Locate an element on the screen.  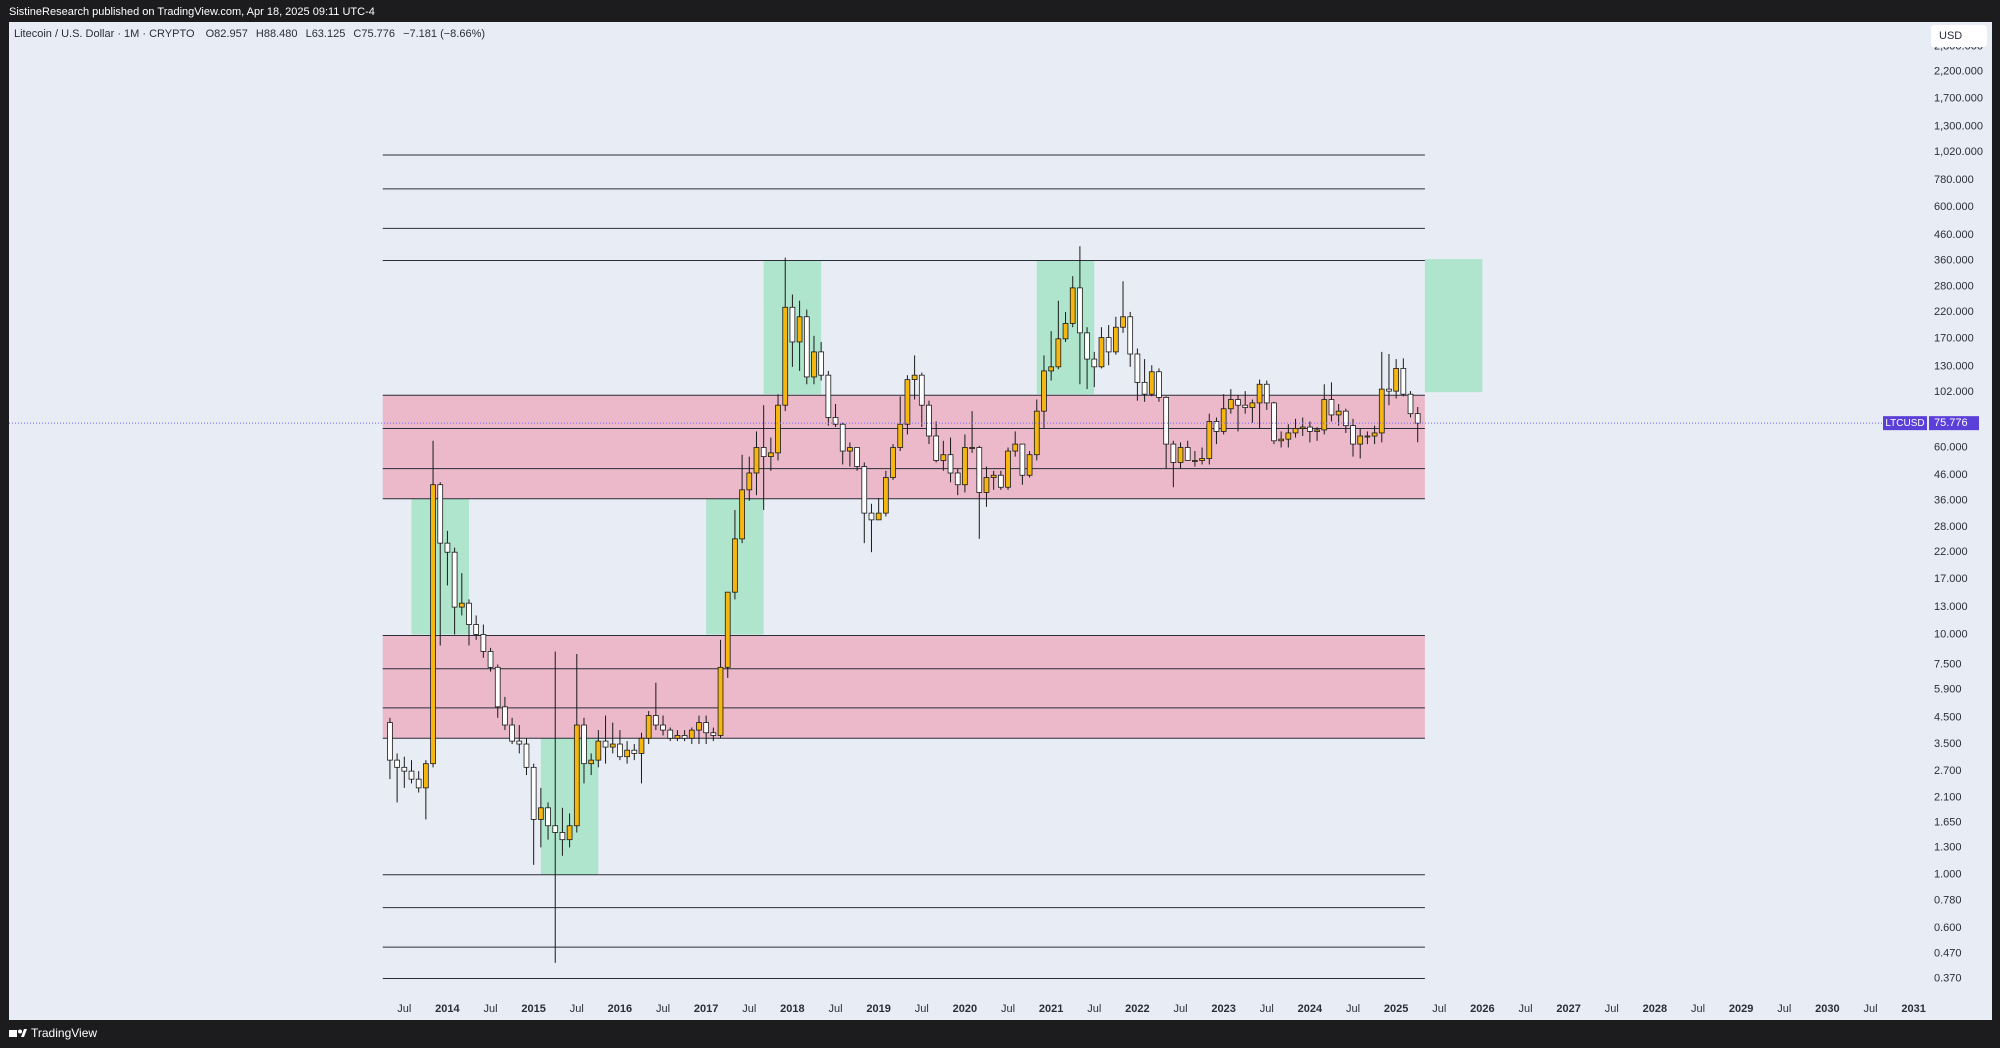
y-tick-label: 17.000 is located at coordinates (1951, 579).